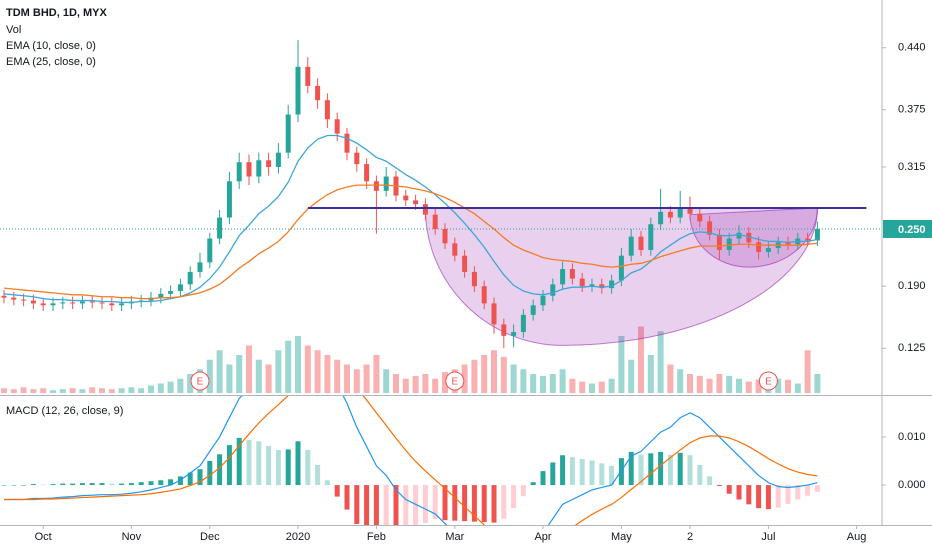 This screenshot has width=932, height=550. I want to click on x-tick-label: Mar, so click(454, 537).